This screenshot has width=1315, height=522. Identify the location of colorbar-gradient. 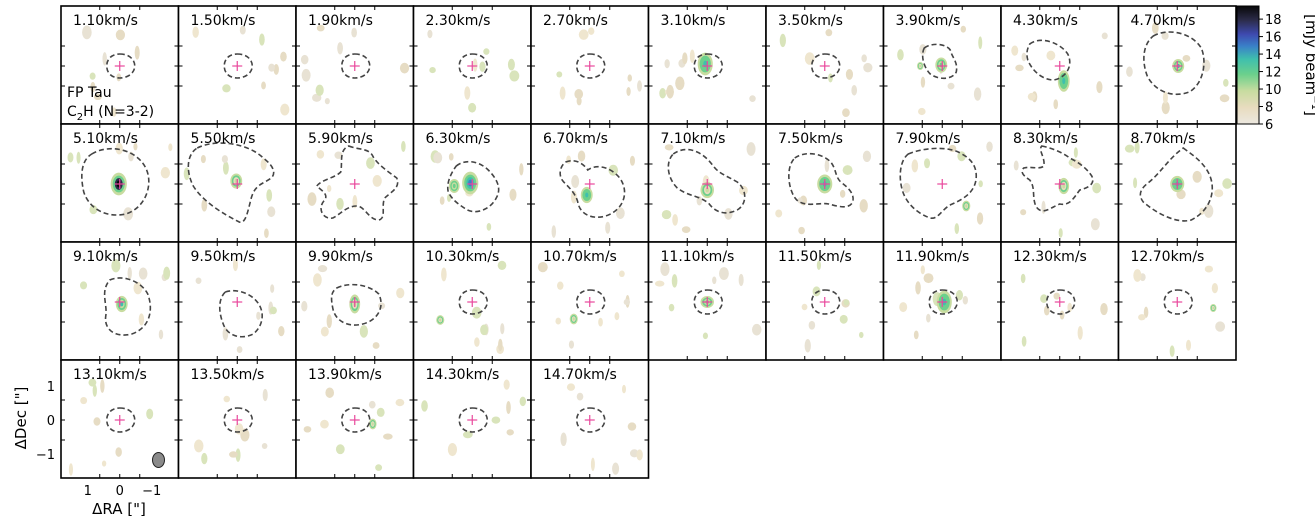
(1248, 65).